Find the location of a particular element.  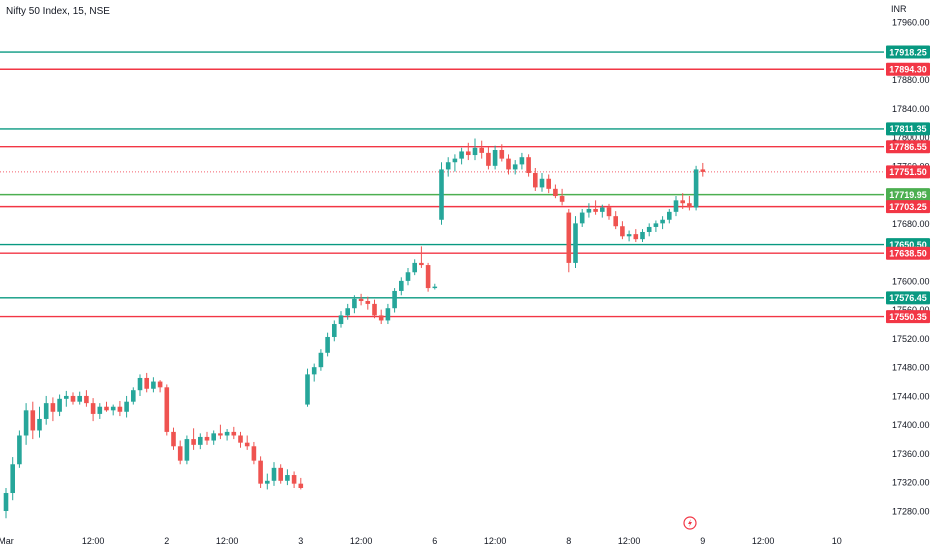

y-tick-label: 17520.00 is located at coordinates (911, 339).